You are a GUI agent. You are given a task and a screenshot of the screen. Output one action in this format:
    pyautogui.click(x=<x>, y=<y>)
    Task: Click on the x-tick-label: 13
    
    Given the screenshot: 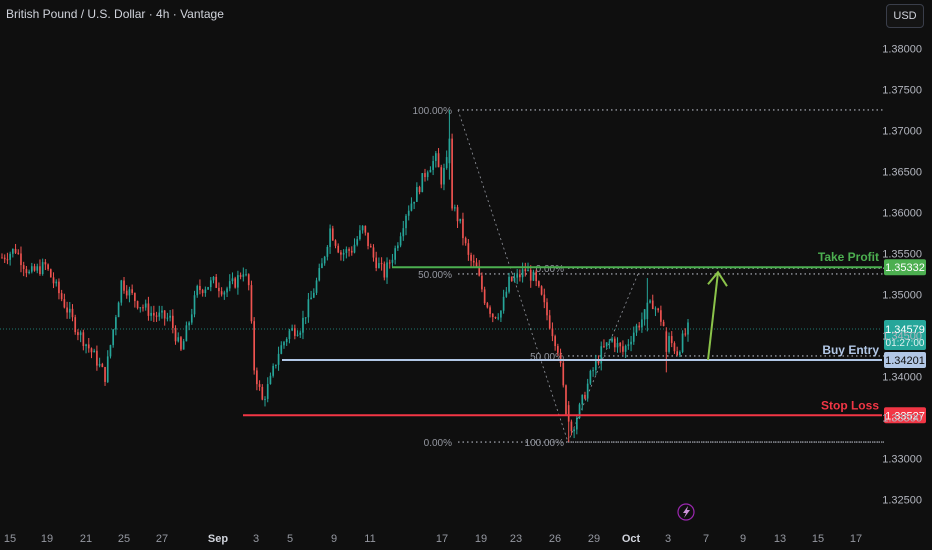 What is the action you would take?
    pyautogui.click(x=780, y=539)
    